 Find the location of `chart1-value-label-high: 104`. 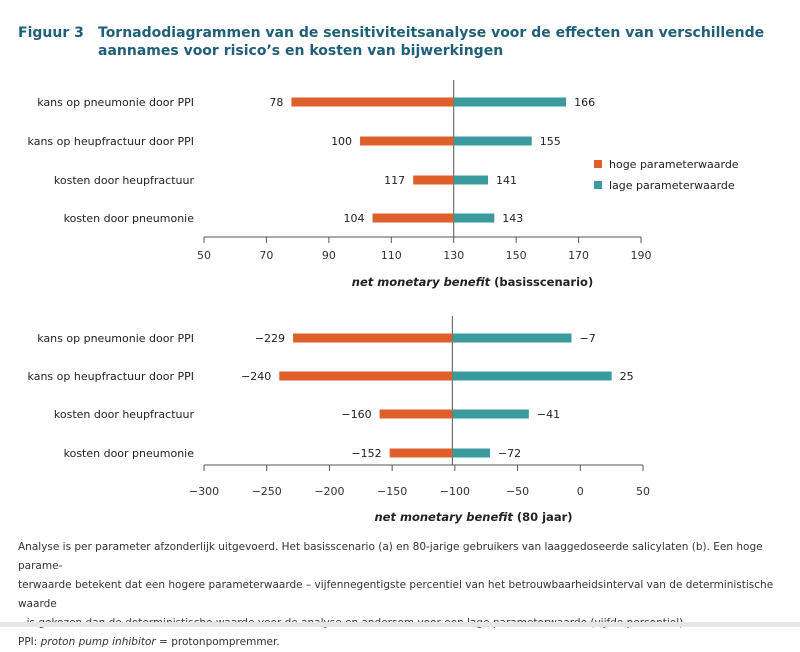

chart1-value-label-high: 104 is located at coordinates (354, 218).